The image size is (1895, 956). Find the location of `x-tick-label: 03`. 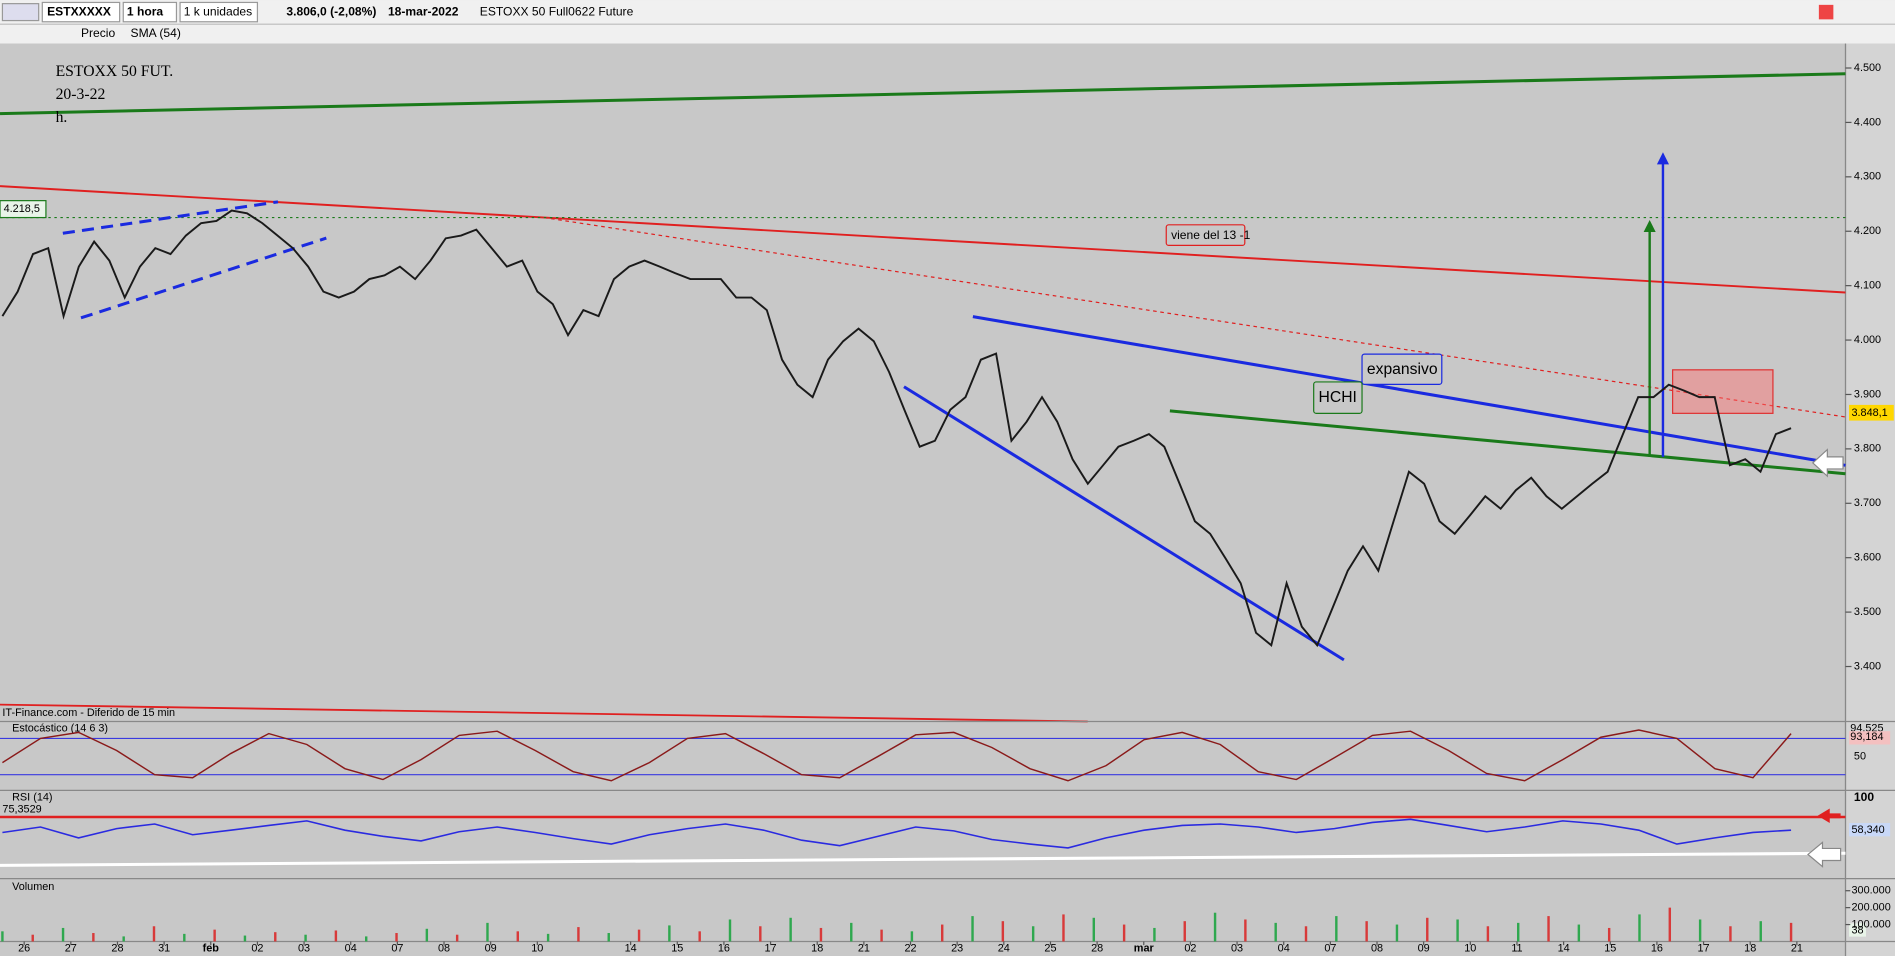

x-tick-label: 03 is located at coordinates (304, 949).